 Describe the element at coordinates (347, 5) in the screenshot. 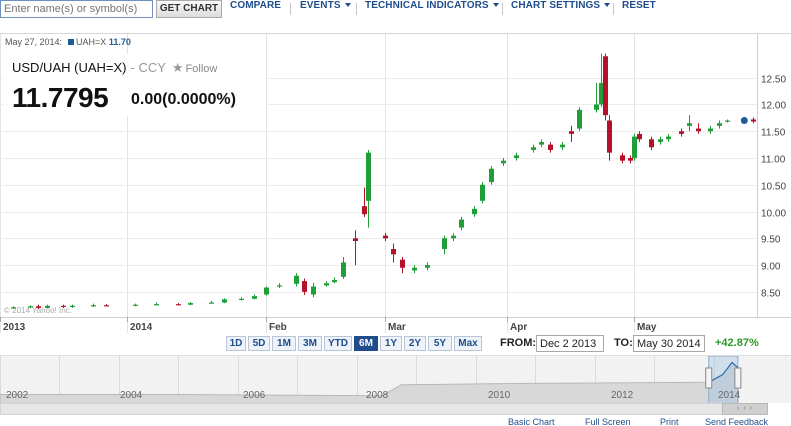

I see `chevron-down-icon` at that location.